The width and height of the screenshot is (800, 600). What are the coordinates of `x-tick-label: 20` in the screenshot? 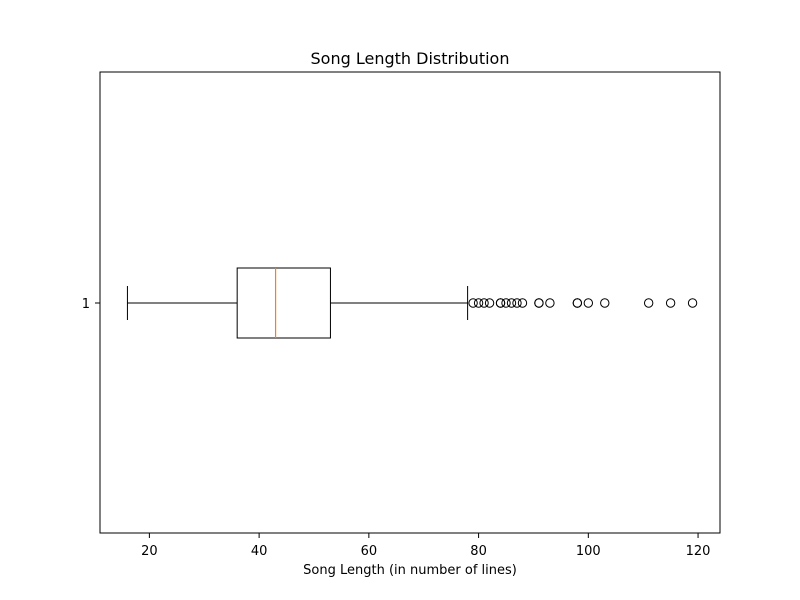 It's located at (149, 551).